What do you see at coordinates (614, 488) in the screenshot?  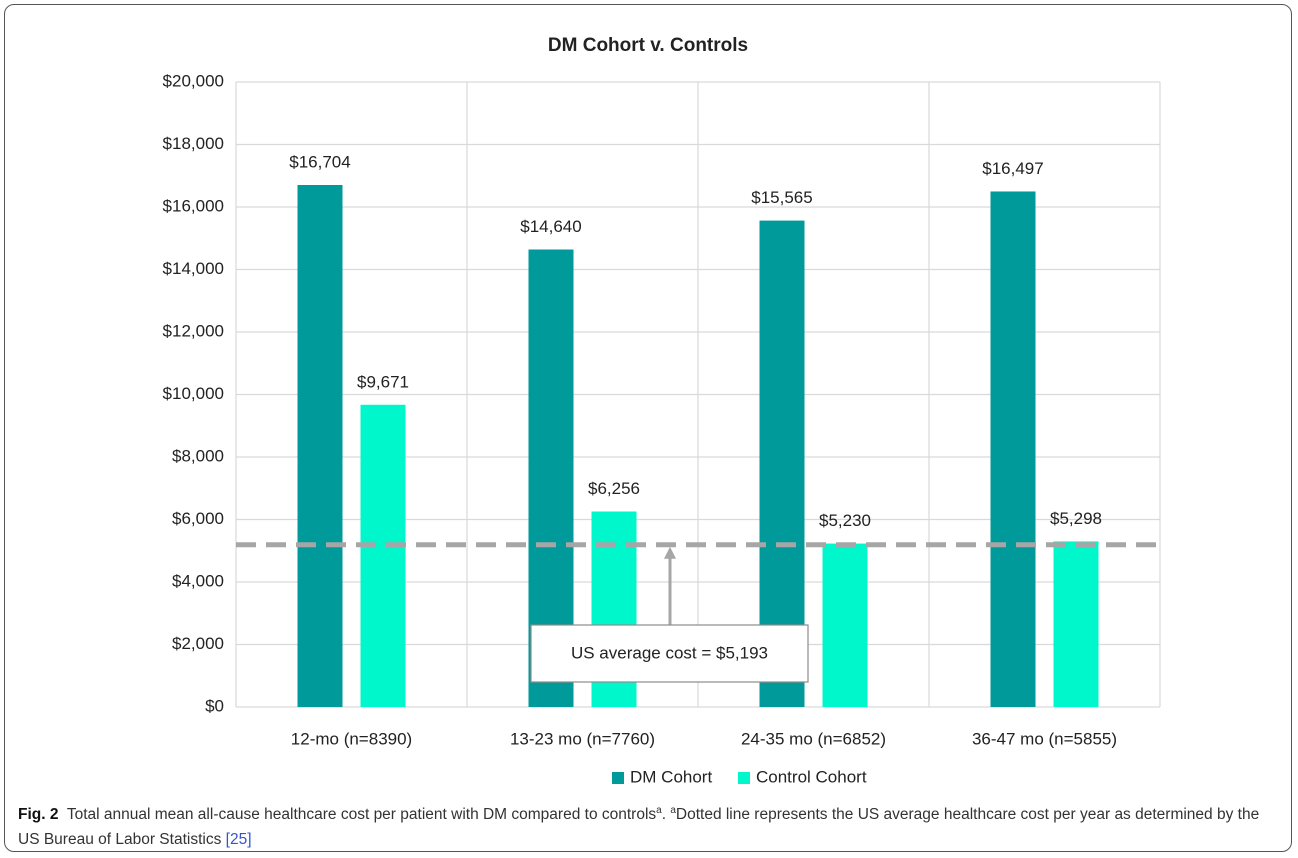 I see `value-label: $6,256` at bounding box center [614, 488].